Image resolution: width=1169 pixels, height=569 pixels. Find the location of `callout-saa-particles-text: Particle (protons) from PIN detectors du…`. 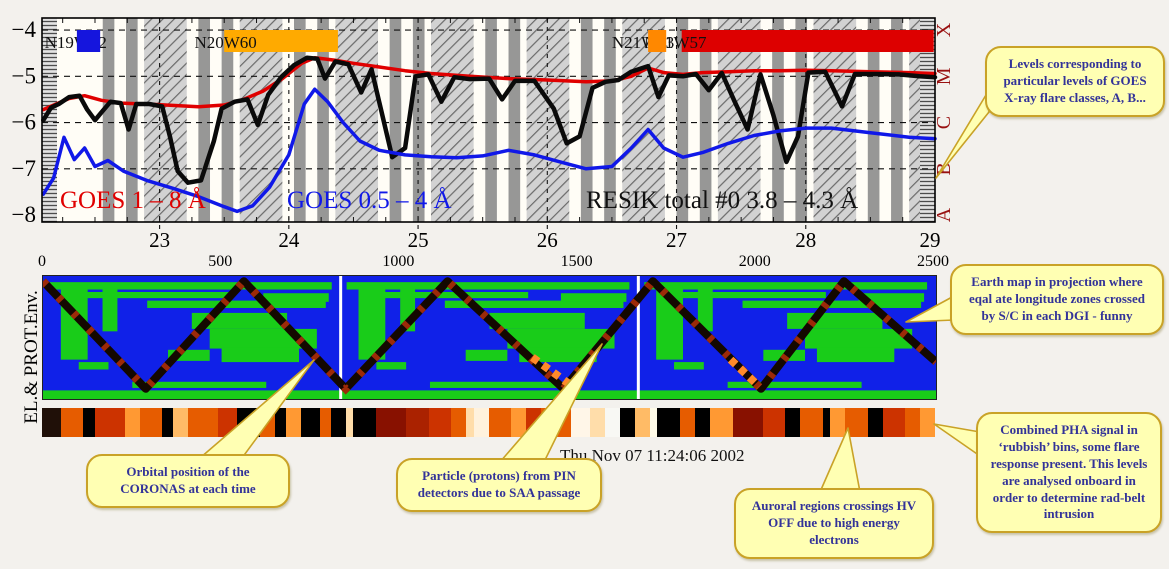

callout-saa-particles-text: Particle (protons) from PIN detectors du… is located at coordinates (499, 484).